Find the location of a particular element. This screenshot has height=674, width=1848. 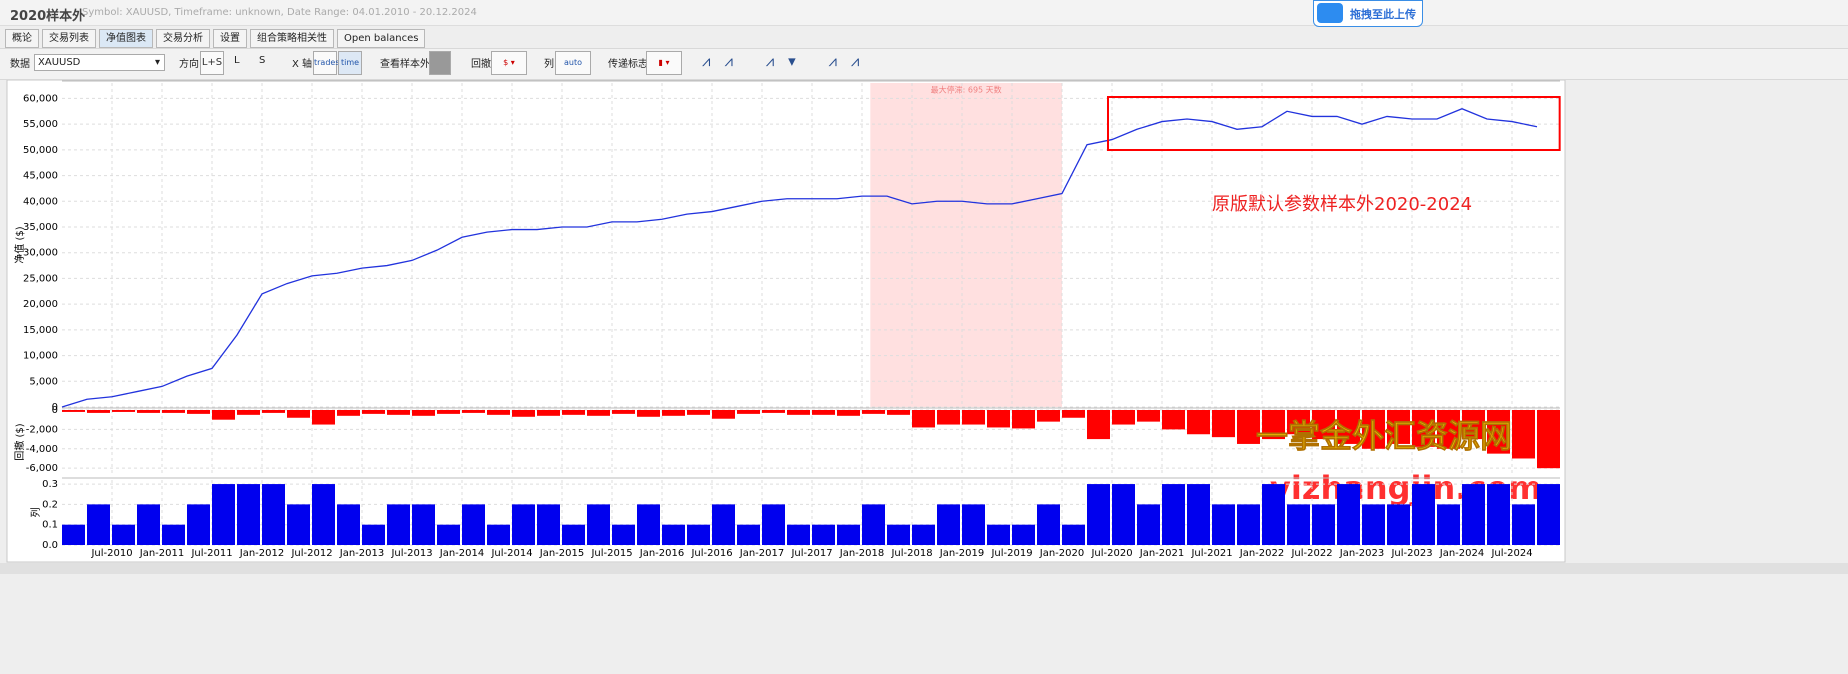

y-tick-label: 25,000 is located at coordinates (40, 278).